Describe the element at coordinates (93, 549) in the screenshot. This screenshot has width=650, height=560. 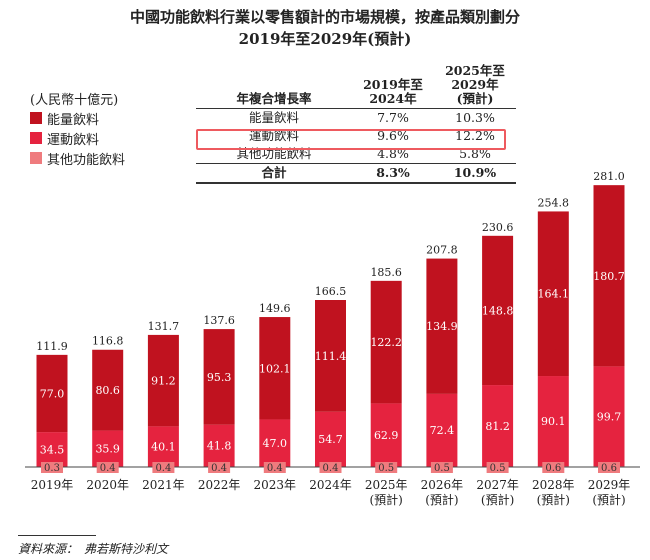
I see `source-note: 資料來源： 弗若斯特沙利文` at that location.